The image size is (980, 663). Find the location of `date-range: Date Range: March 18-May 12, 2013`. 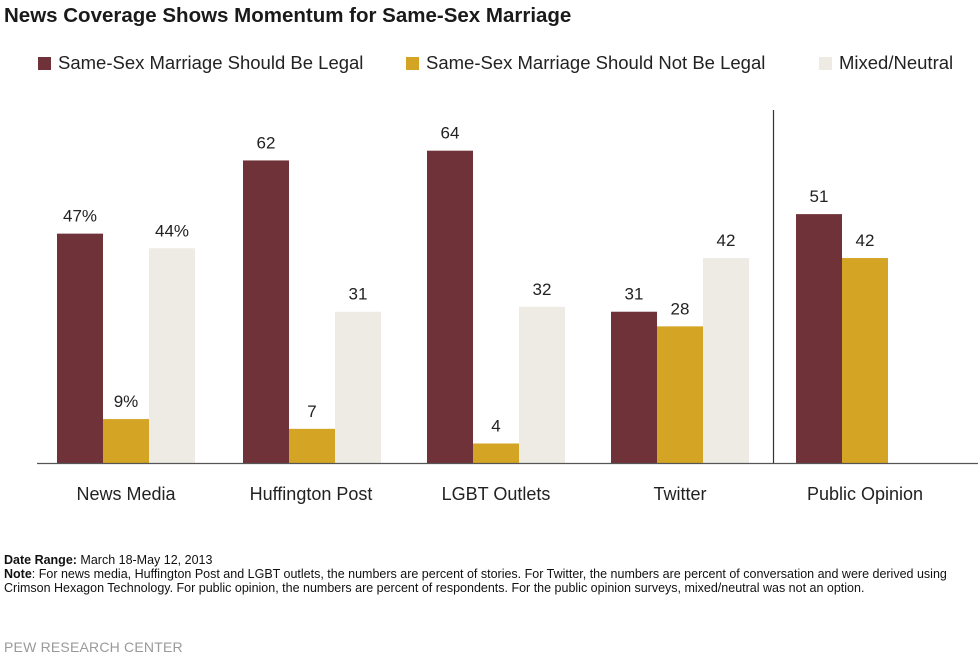

date-range: Date Range: March 18-May 12, 2013 is located at coordinates (489, 560).